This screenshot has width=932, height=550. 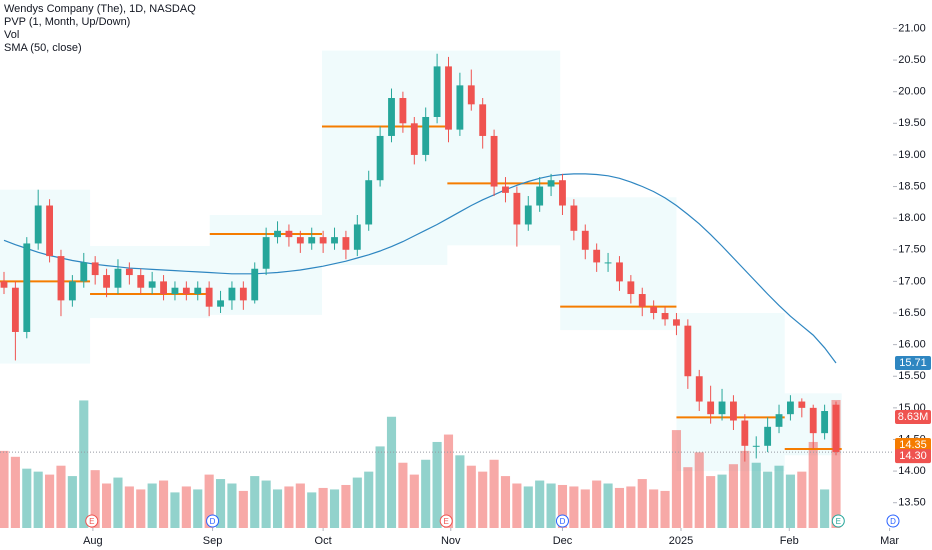 I want to click on x-tick-label: Mar, so click(x=889, y=541).